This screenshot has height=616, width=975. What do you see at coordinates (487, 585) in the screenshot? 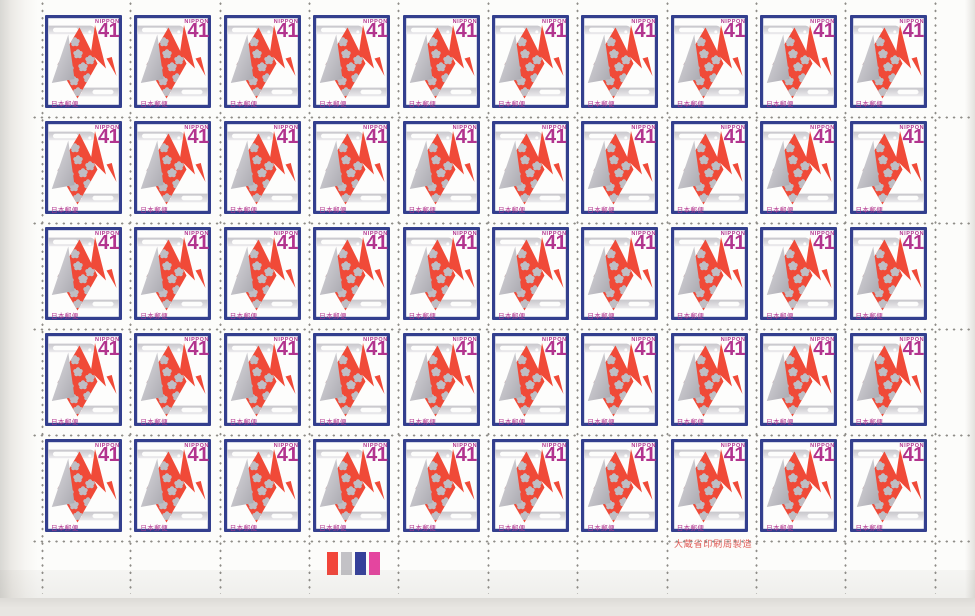
I see `sheet-bottom-shading` at bounding box center [487, 585].